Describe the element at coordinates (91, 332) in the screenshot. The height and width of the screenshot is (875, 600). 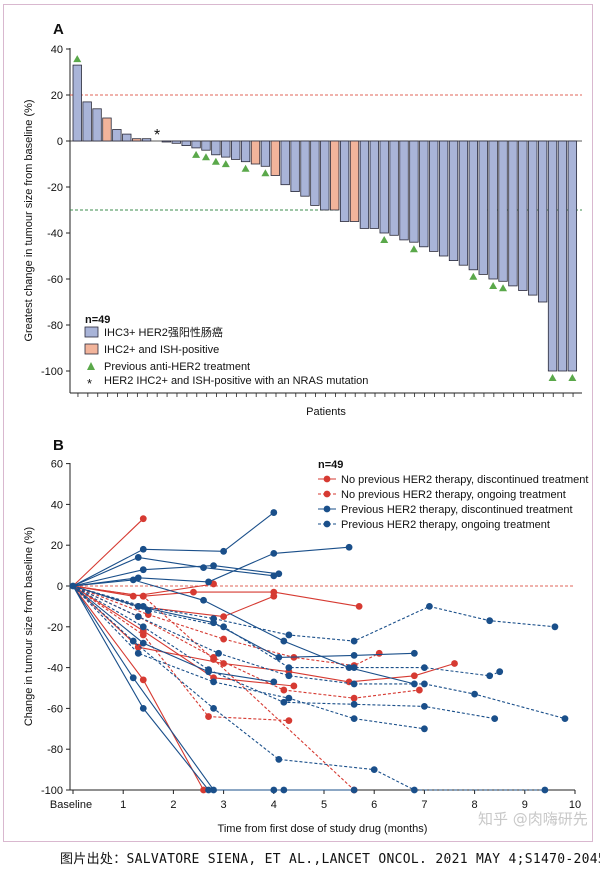
I see `panel-a-legend-swatch-ihc3` at that location.